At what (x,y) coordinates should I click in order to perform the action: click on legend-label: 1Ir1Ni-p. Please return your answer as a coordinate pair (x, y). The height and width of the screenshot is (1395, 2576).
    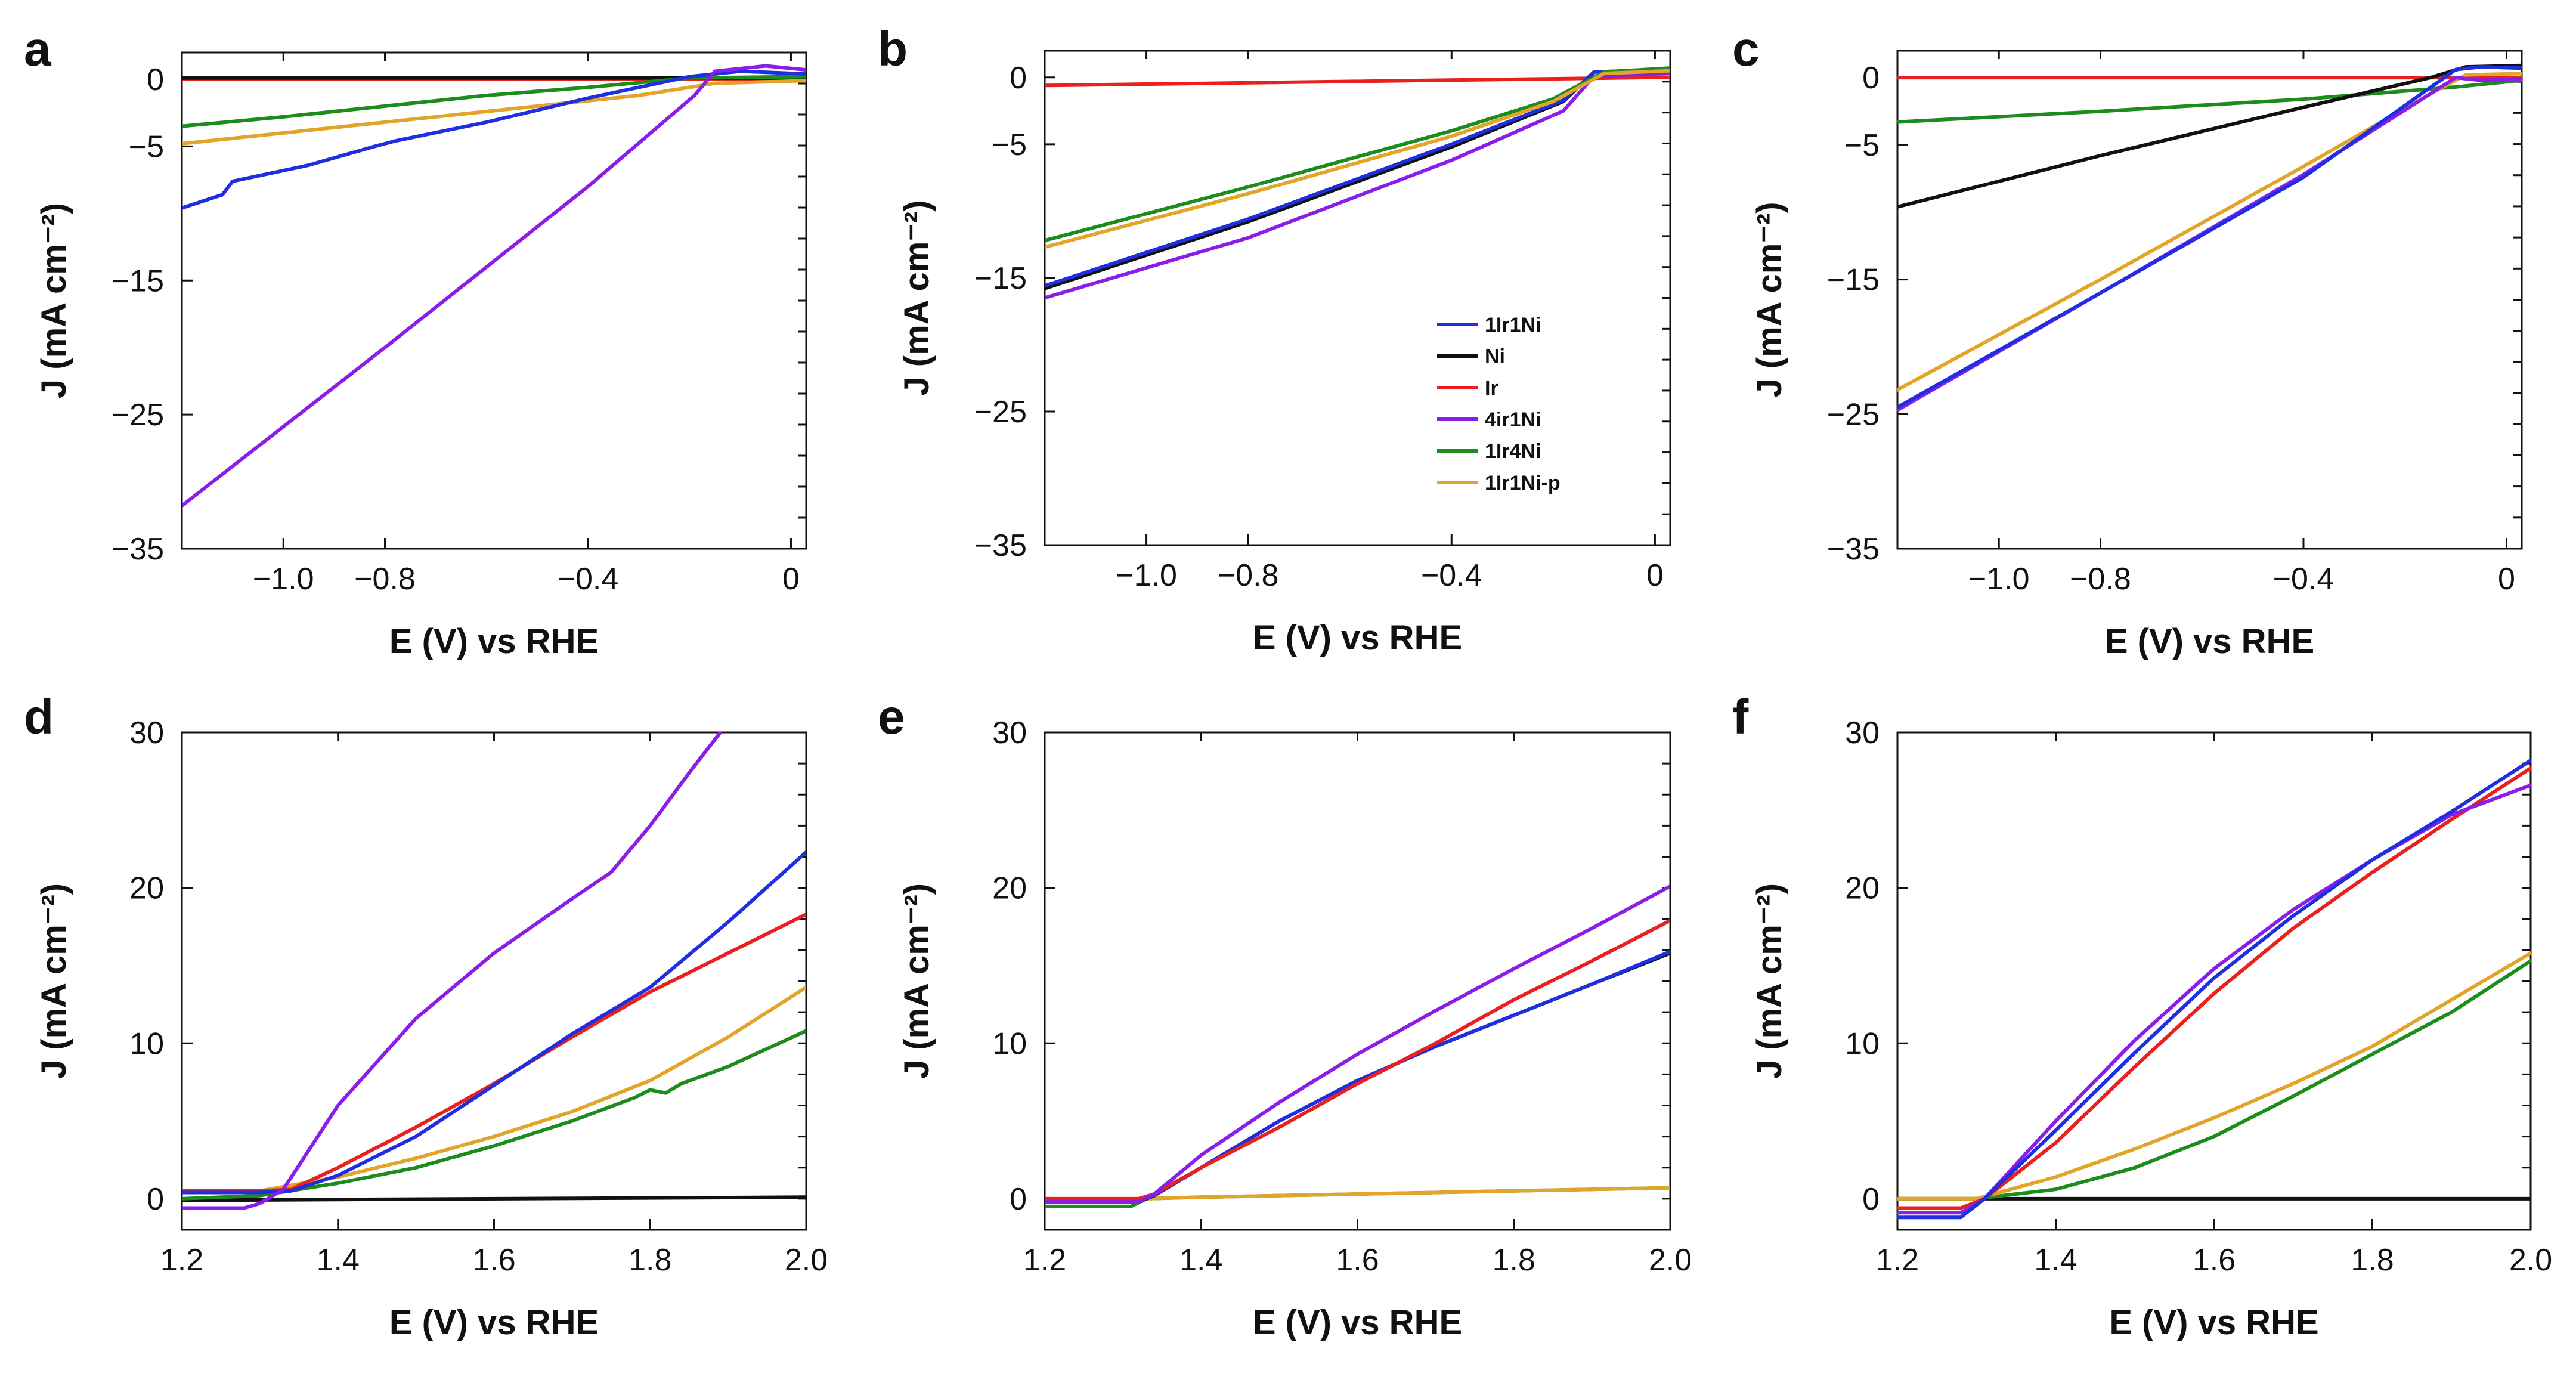
    Looking at the image, I should click on (1523, 483).